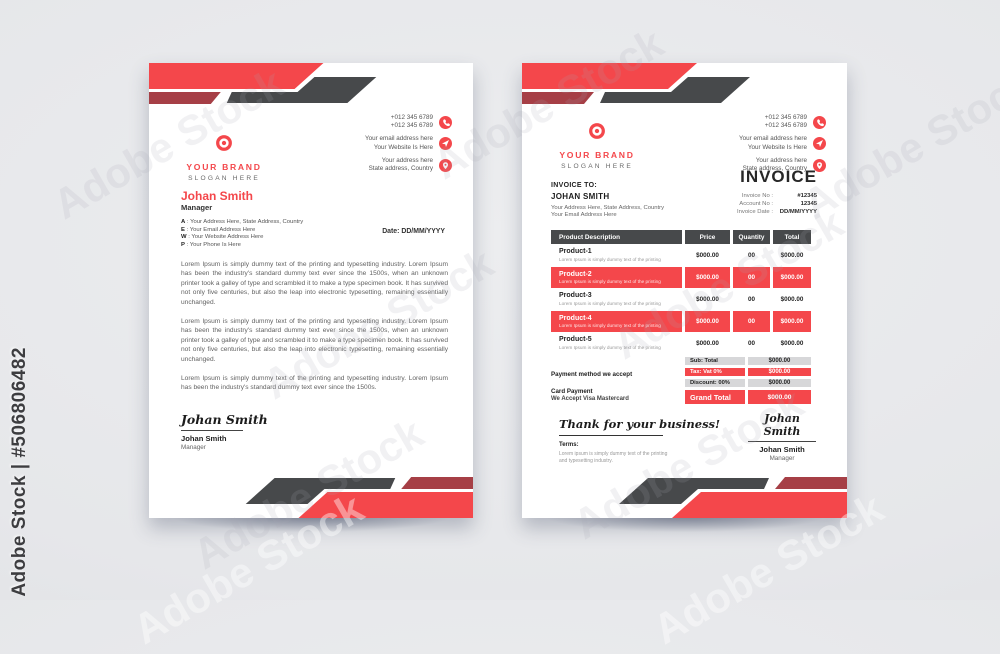 The width and height of the screenshot is (1000, 654). What do you see at coordinates (575, 274) in the screenshot?
I see `product-name: Product-2` at bounding box center [575, 274].